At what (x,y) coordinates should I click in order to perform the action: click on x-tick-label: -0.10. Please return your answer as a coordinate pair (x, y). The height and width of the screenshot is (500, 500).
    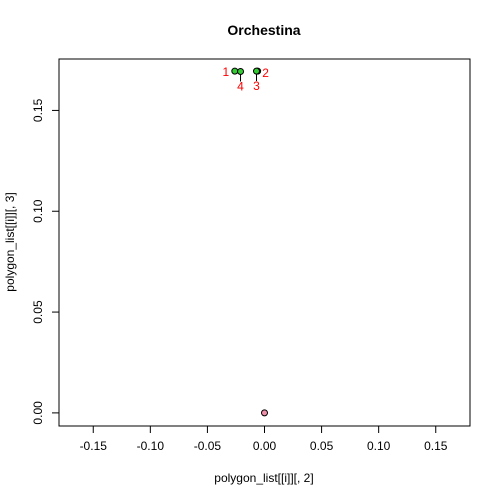
    Looking at the image, I should click on (151, 446).